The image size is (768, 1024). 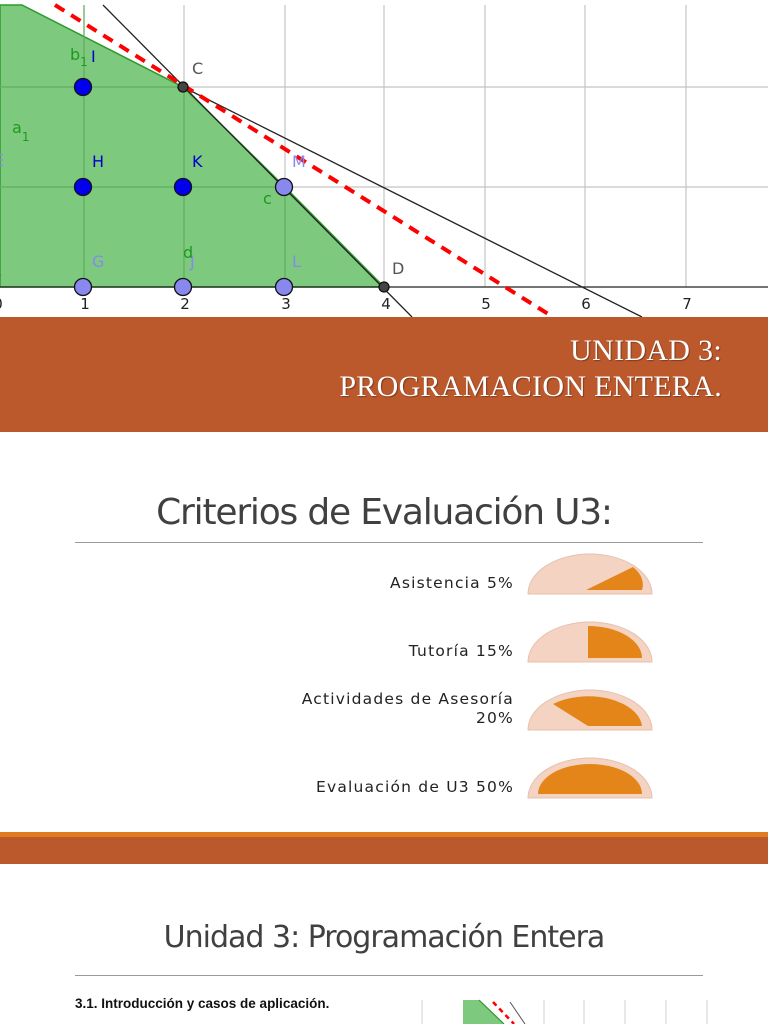 I want to click on constraint-line-steep, so click(x=257, y=160).